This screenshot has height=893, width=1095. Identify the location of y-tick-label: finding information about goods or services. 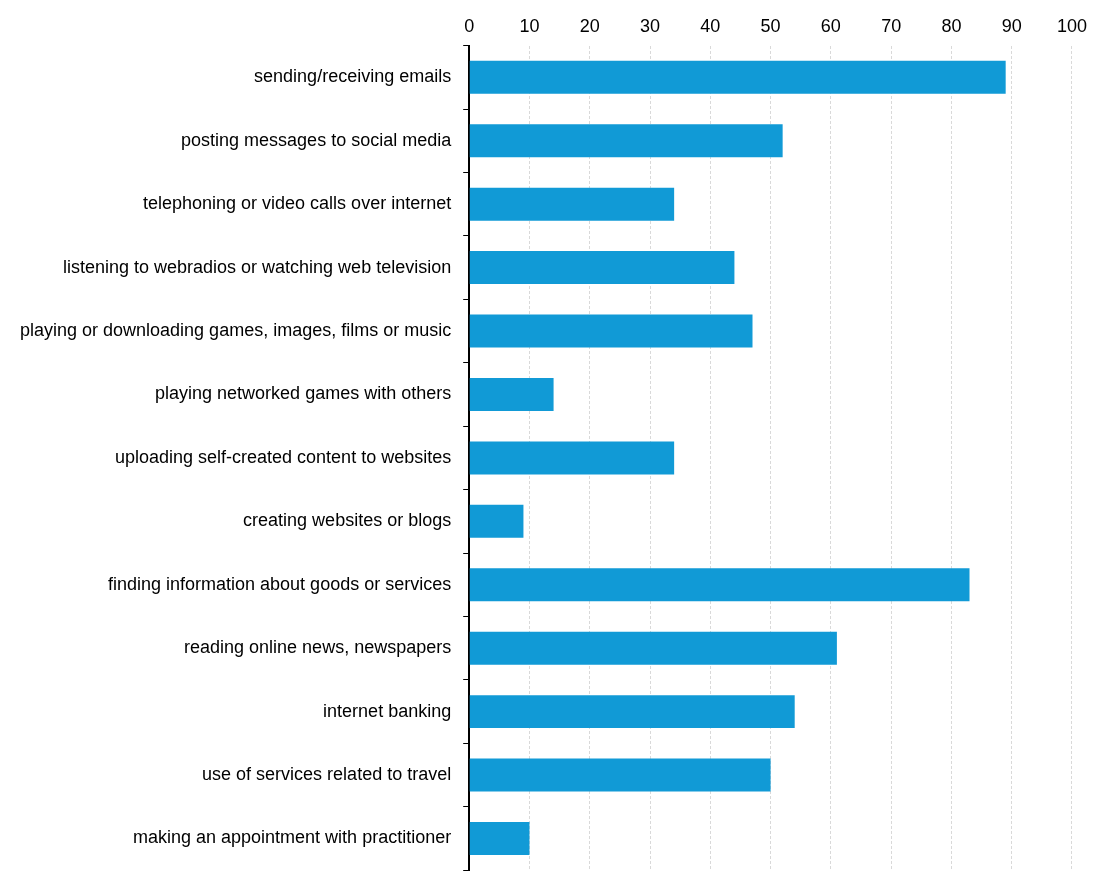
(279, 583).